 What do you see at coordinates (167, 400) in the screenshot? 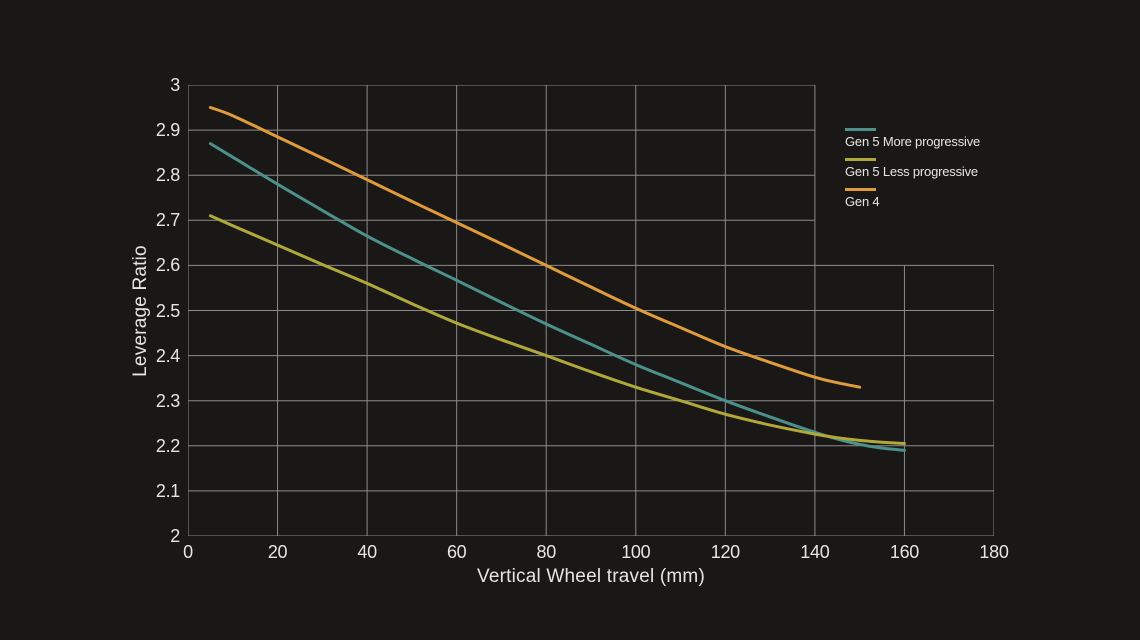
I see `y-tick-label: 2.3` at bounding box center [167, 400].